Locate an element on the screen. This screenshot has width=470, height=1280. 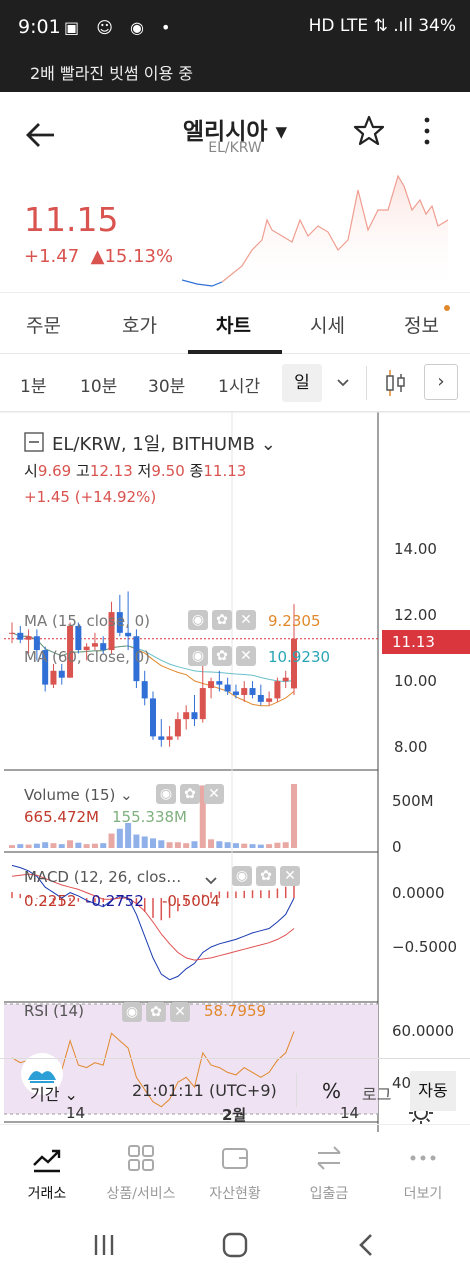
wallet-icon is located at coordinates (235, 1158).